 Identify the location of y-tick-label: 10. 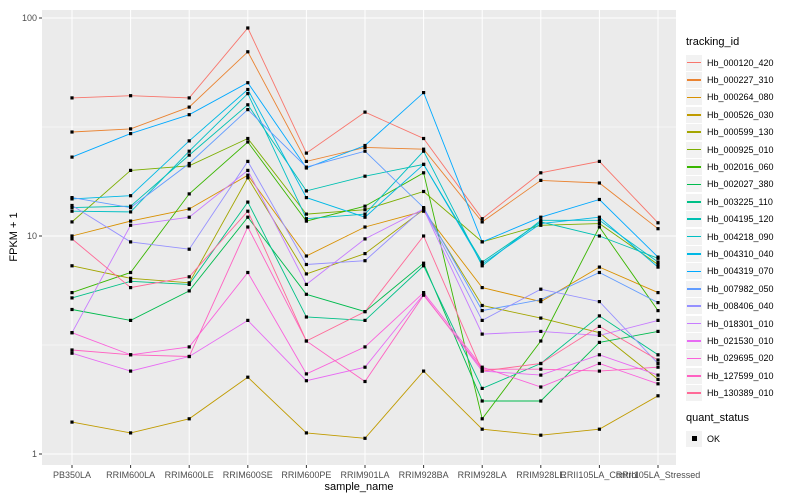
(32, 236).